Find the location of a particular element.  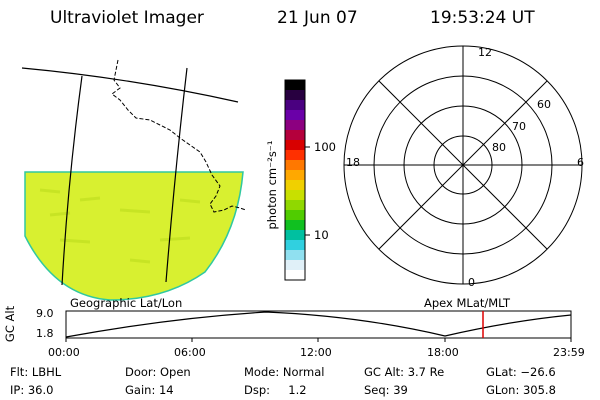

strip-x-tick-0000: 00:00 is located at coordinates (64, 352).